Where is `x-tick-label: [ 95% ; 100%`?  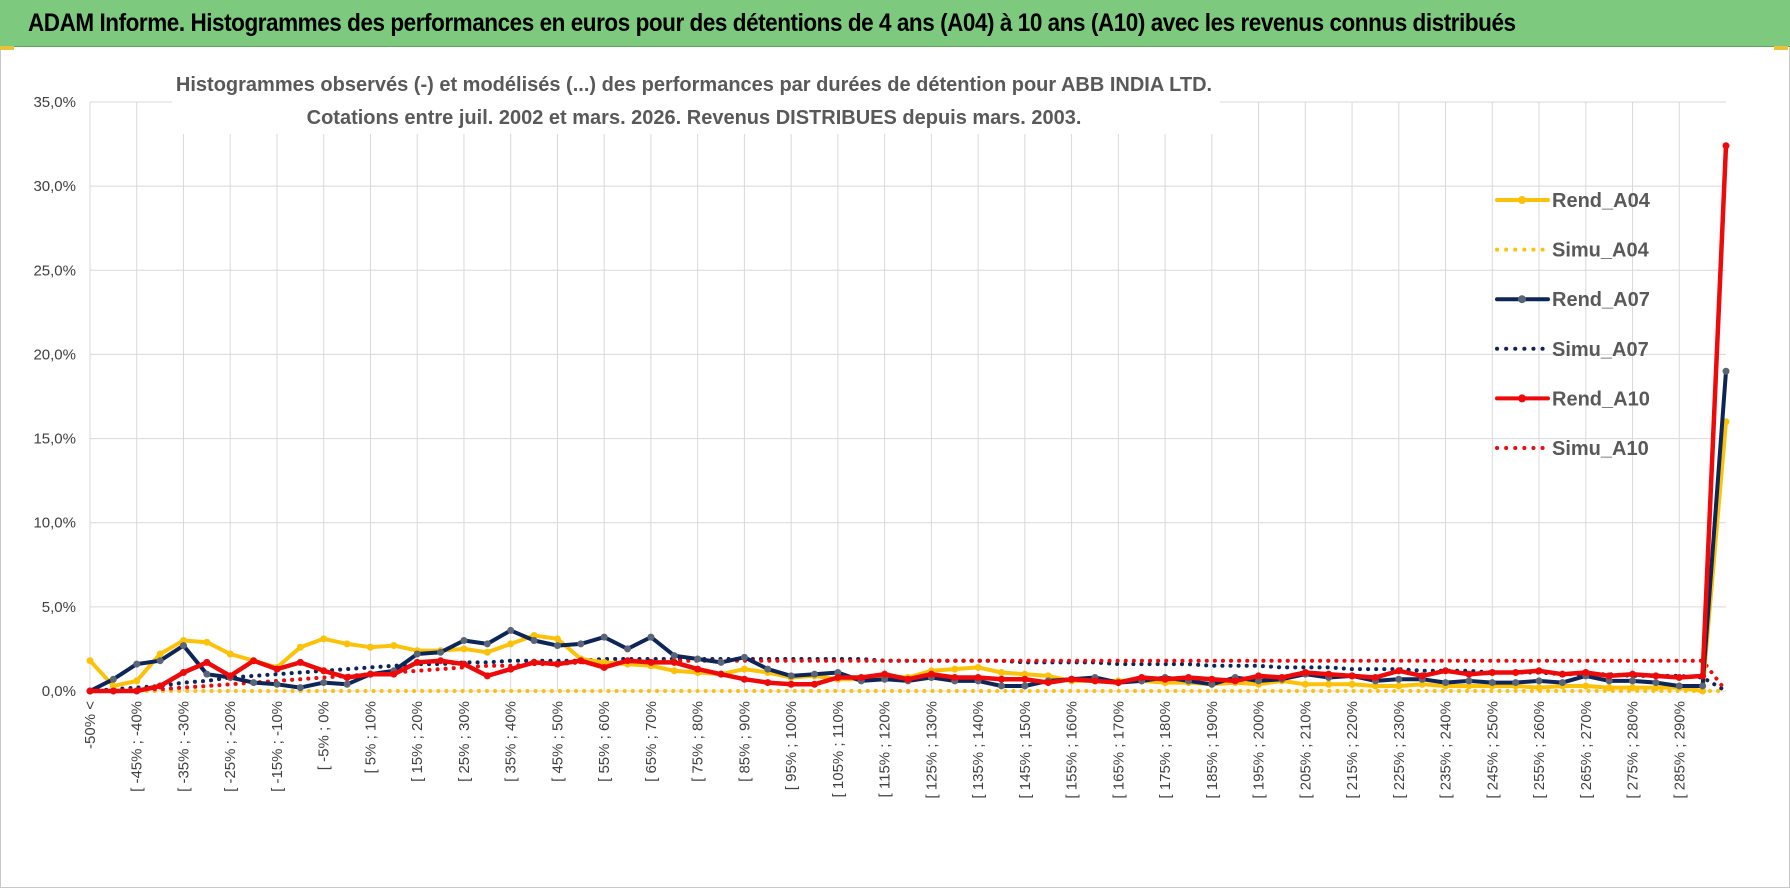 x-tick-label: [ 95% ; 100% is located at coordinates (791, 745).